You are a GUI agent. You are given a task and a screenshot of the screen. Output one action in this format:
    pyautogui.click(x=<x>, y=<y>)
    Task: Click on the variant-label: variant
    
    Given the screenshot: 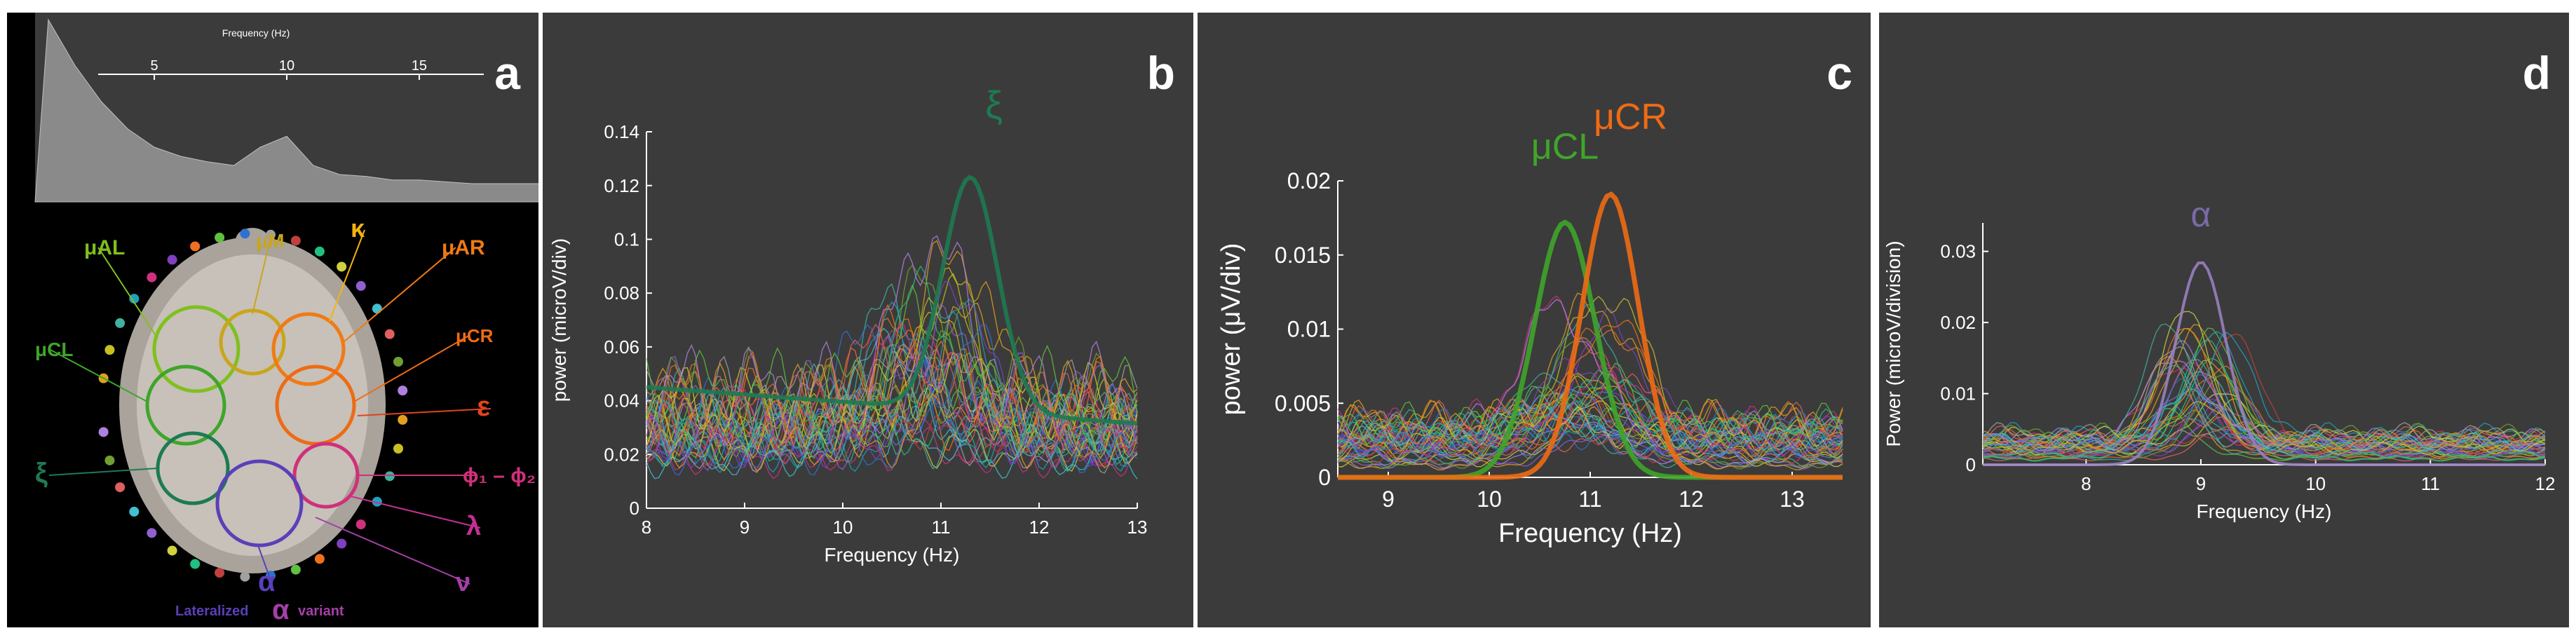 What is the action you would take?
    pyautogui.click(x=321, y=611)
    